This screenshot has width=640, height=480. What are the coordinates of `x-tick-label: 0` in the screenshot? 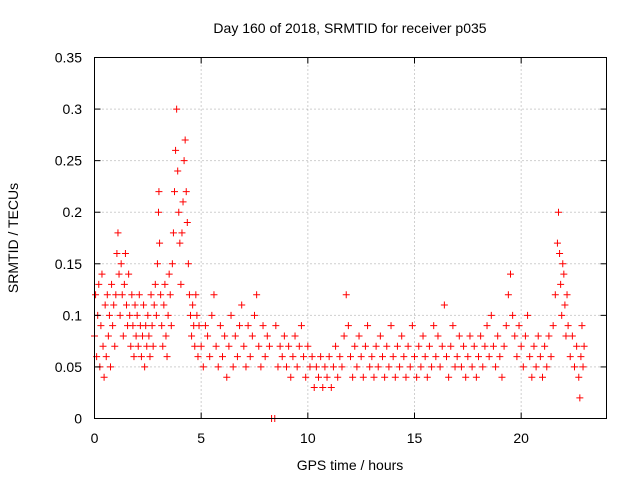 It's located at (95, 438).